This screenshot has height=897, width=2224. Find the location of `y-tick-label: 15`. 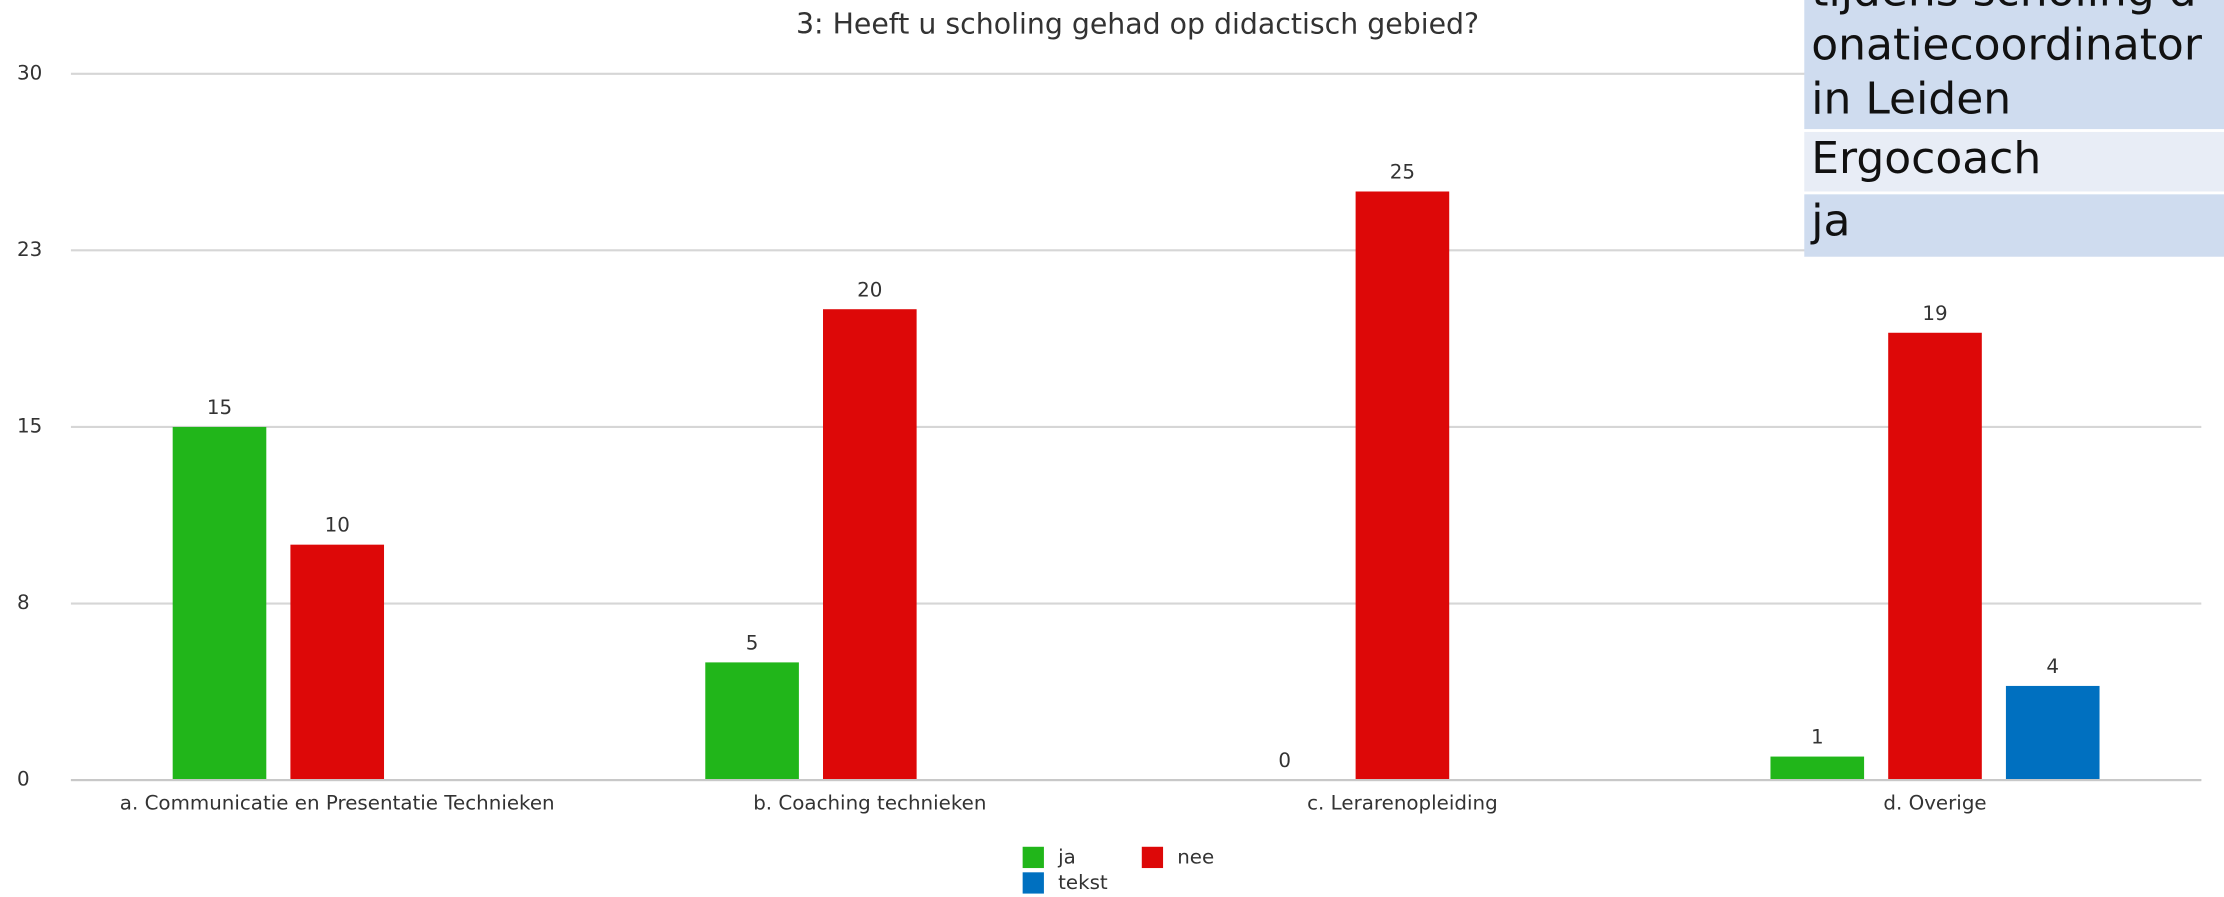

y-tick-label: 15 is located at coordinates (29, 425).